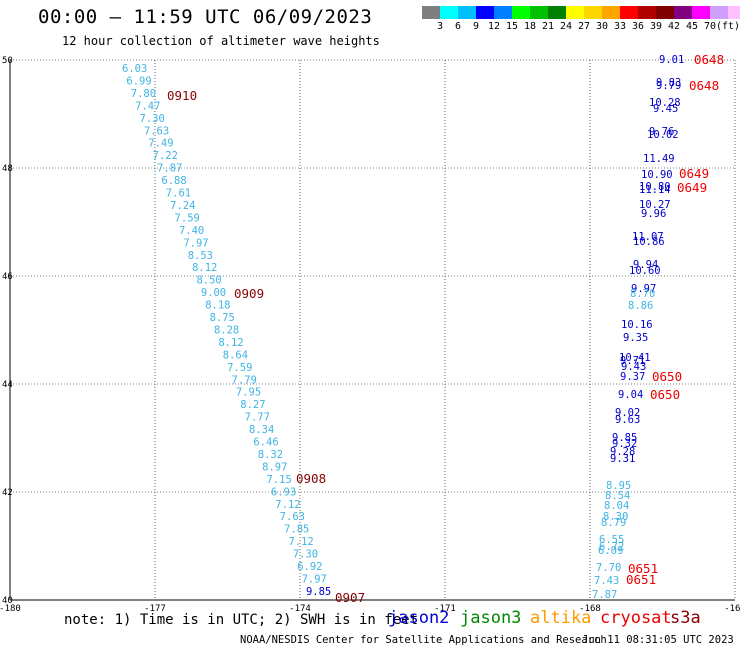 The image size is (740, 650). Describe the element at coordinates (7, 277) in the screenshot. I see `y-tick-label: 46` at that location.